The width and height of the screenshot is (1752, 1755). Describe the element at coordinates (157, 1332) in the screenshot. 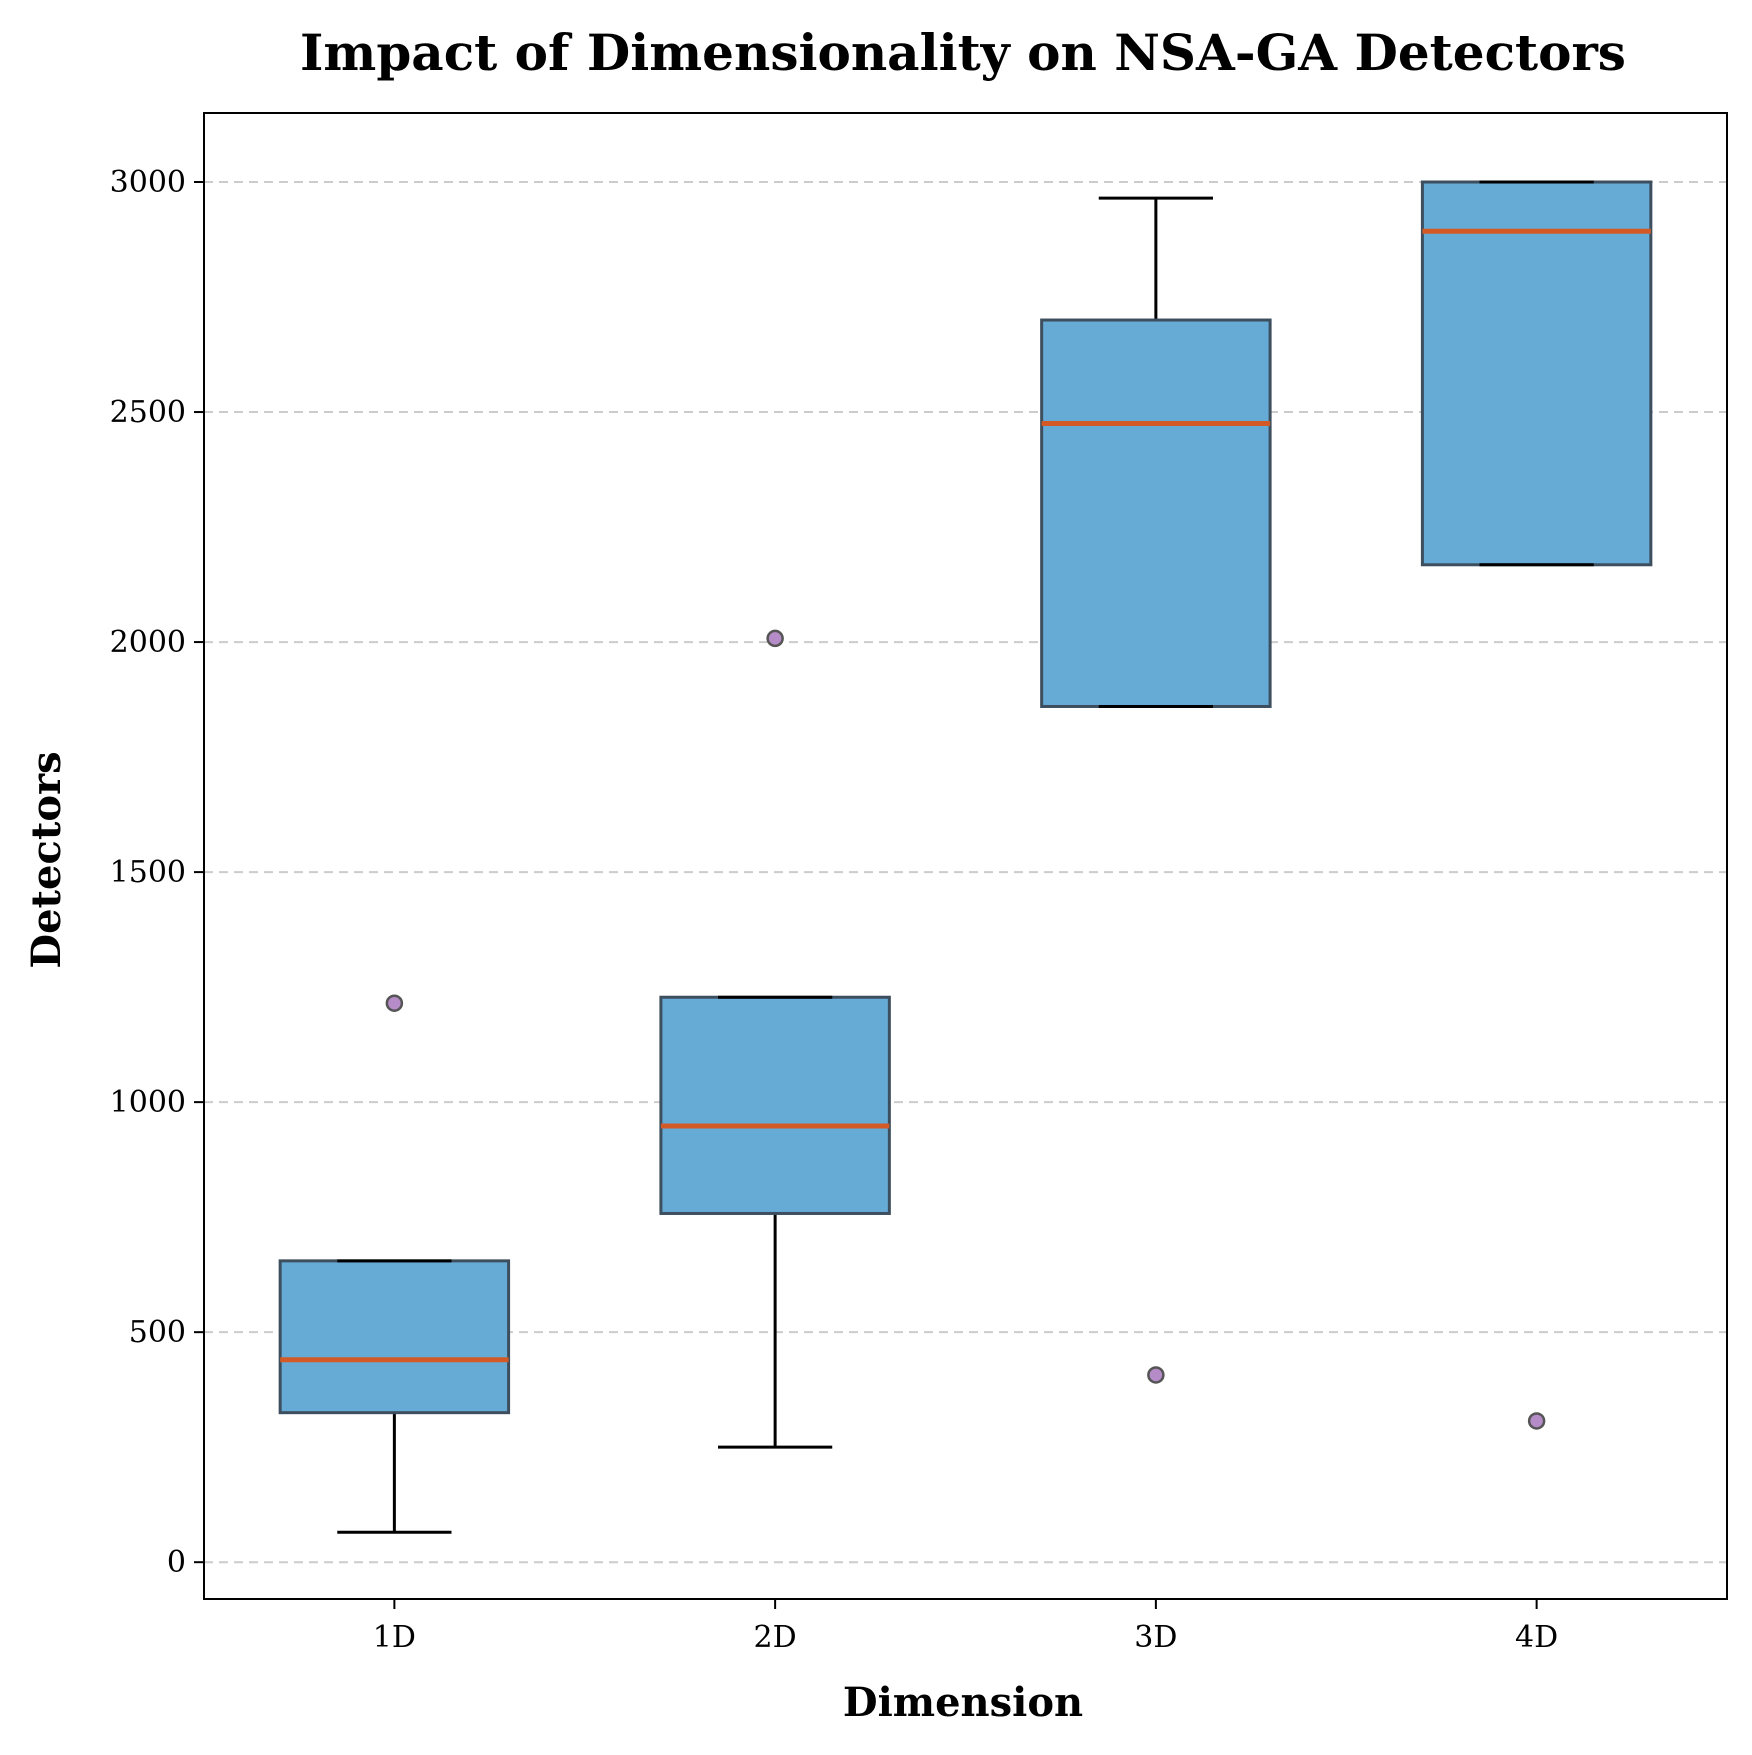

I see `y-tick-label: 500` at that location.